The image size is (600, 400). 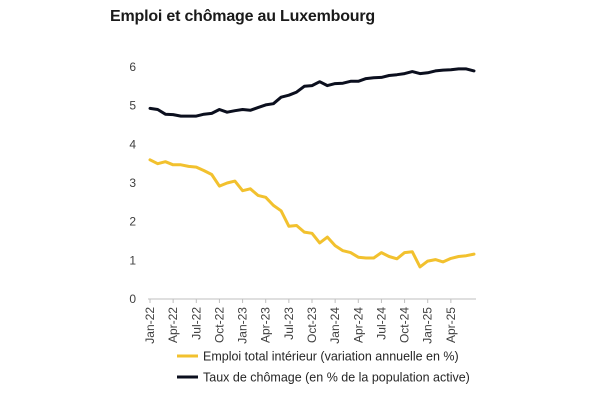 I want to click on x-tick-label: Apr-22, so click(x=173, y=325).